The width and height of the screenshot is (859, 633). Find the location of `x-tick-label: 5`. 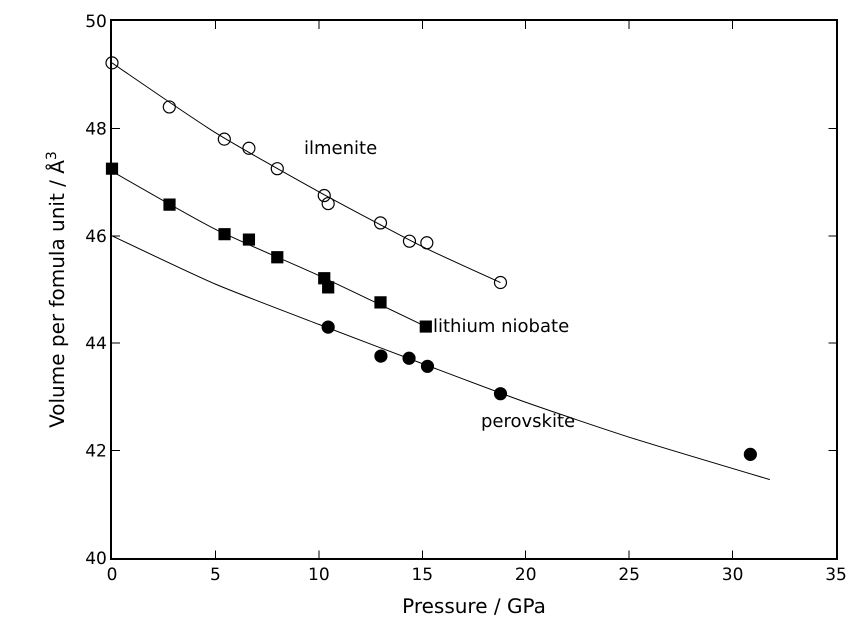

x-tick-label: 5 is located at coordinates (215, 575).